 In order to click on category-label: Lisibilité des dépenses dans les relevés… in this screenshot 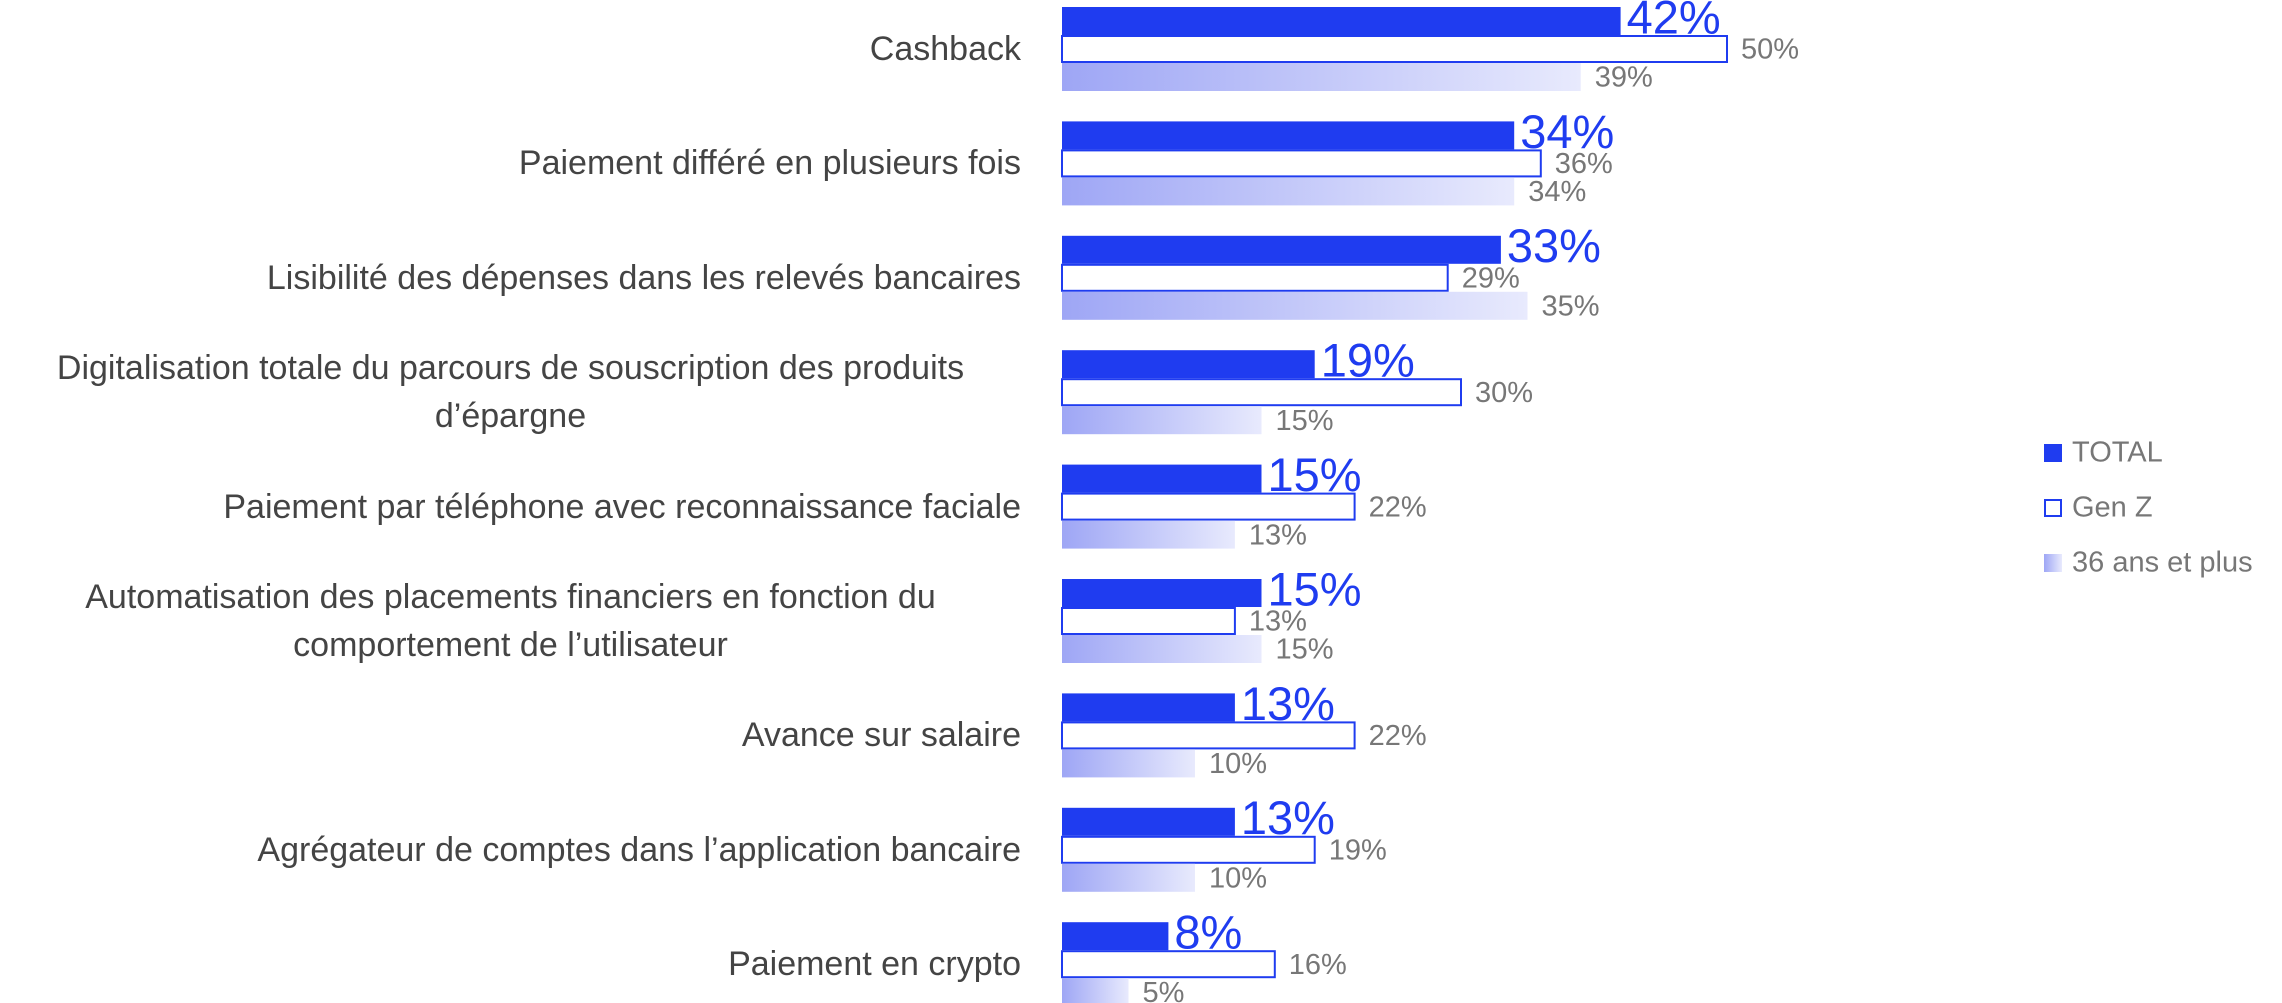, I will do `click(510, 278)`.